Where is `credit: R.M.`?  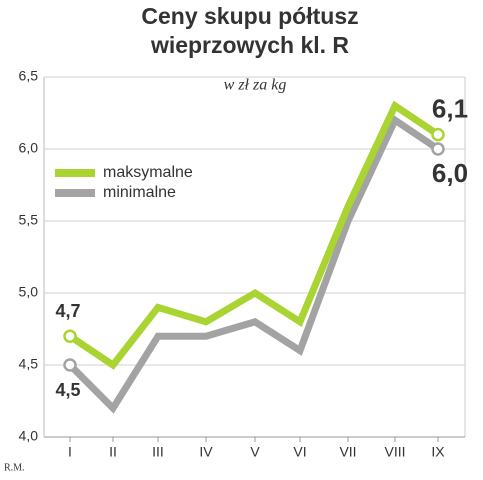 credit: R.M. is located at coordinates (14, 467).